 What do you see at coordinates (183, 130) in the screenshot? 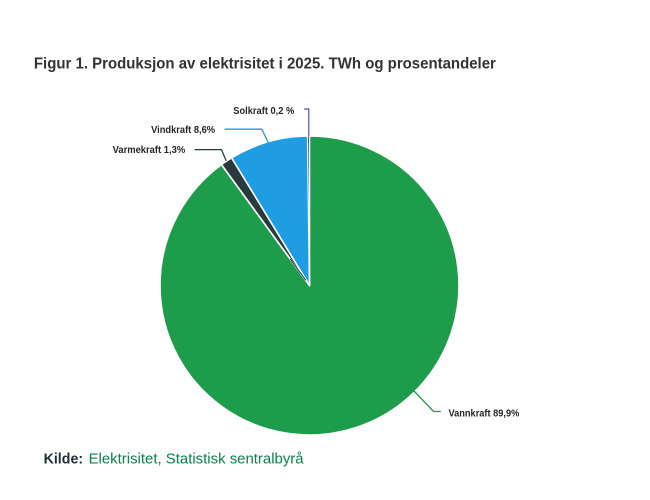
I see `svg-text: Vindkraft 8,6%` at bounding box center [183, 130].